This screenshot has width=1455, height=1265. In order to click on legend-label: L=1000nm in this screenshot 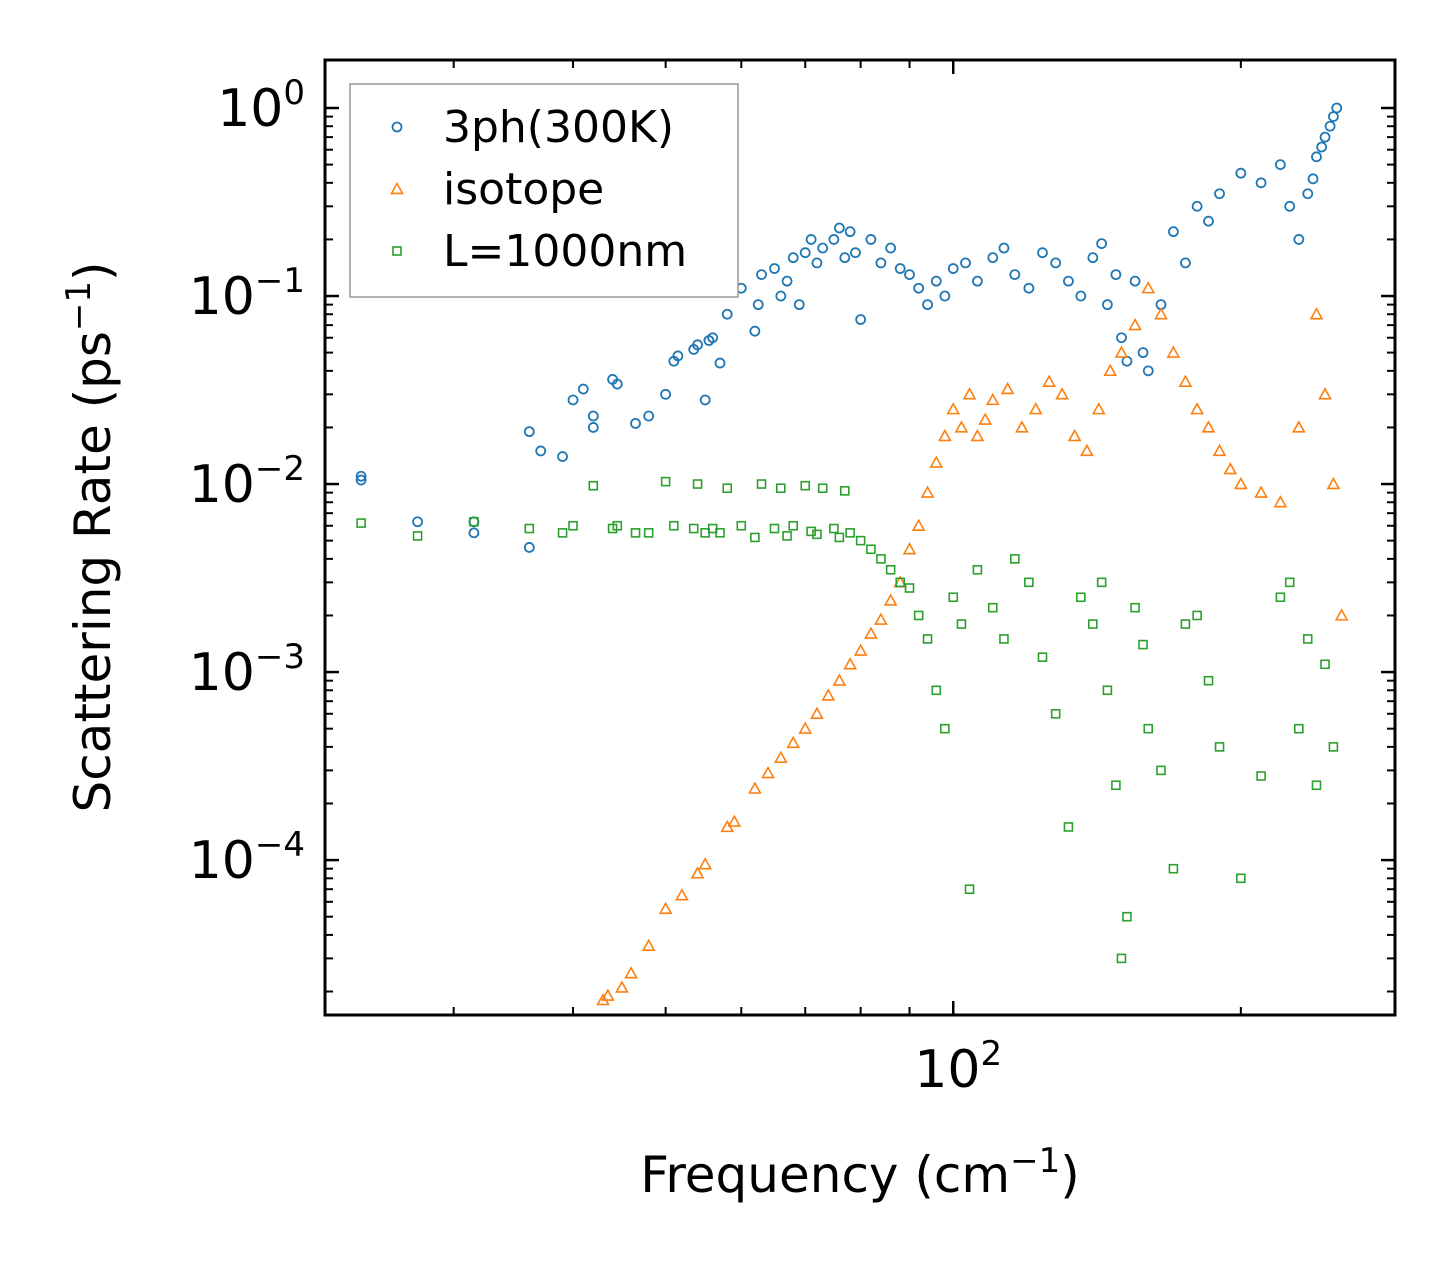, I will do `click(565, 251)`.